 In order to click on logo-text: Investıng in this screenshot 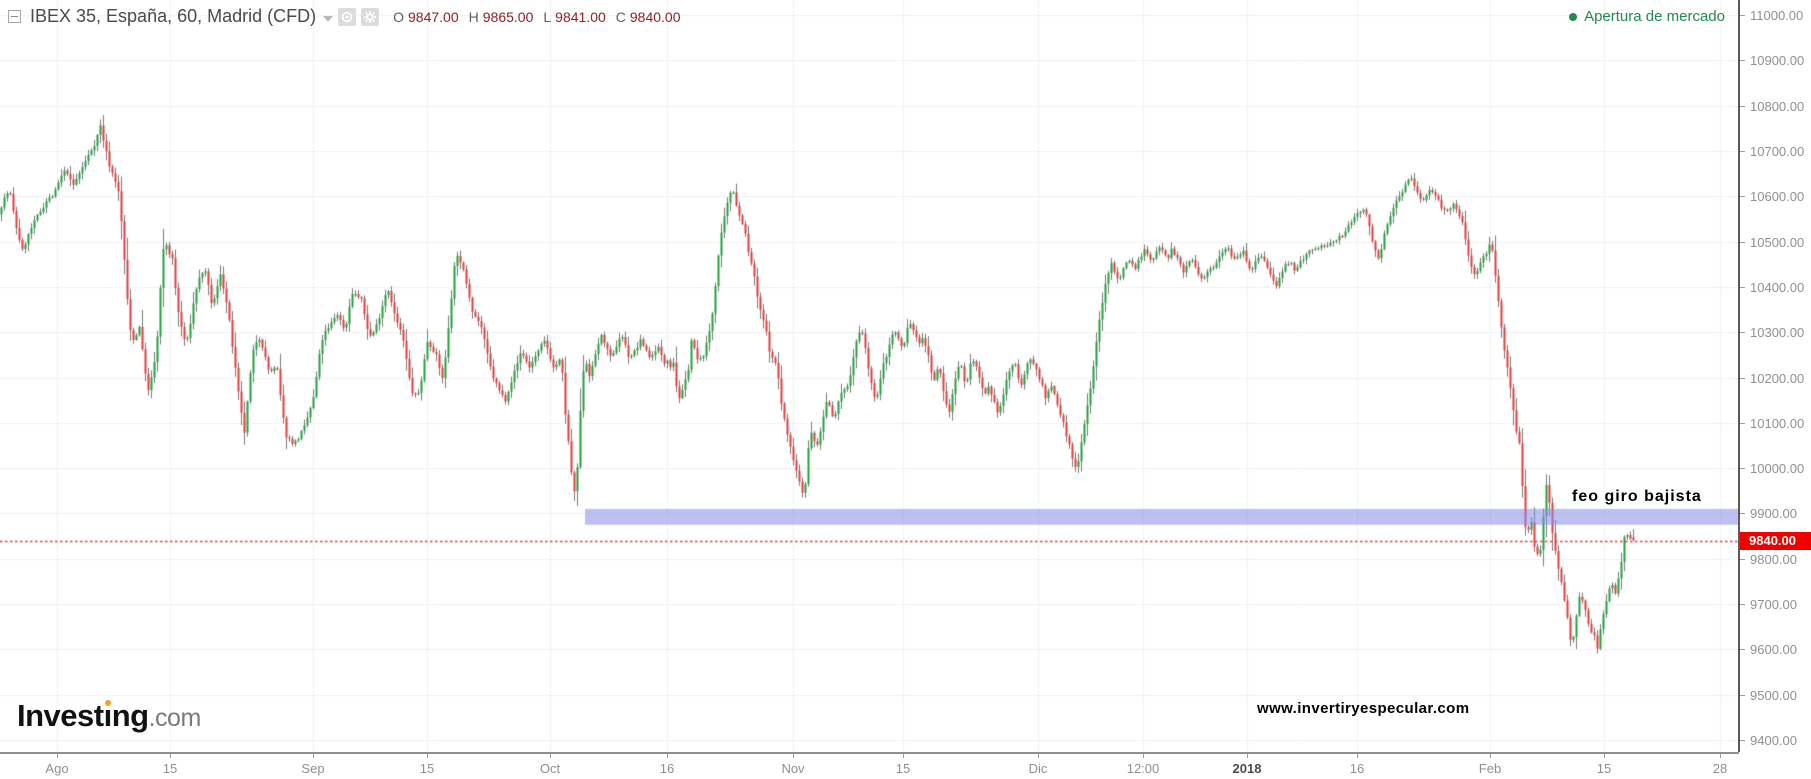, I will do `click(83, 716)`.